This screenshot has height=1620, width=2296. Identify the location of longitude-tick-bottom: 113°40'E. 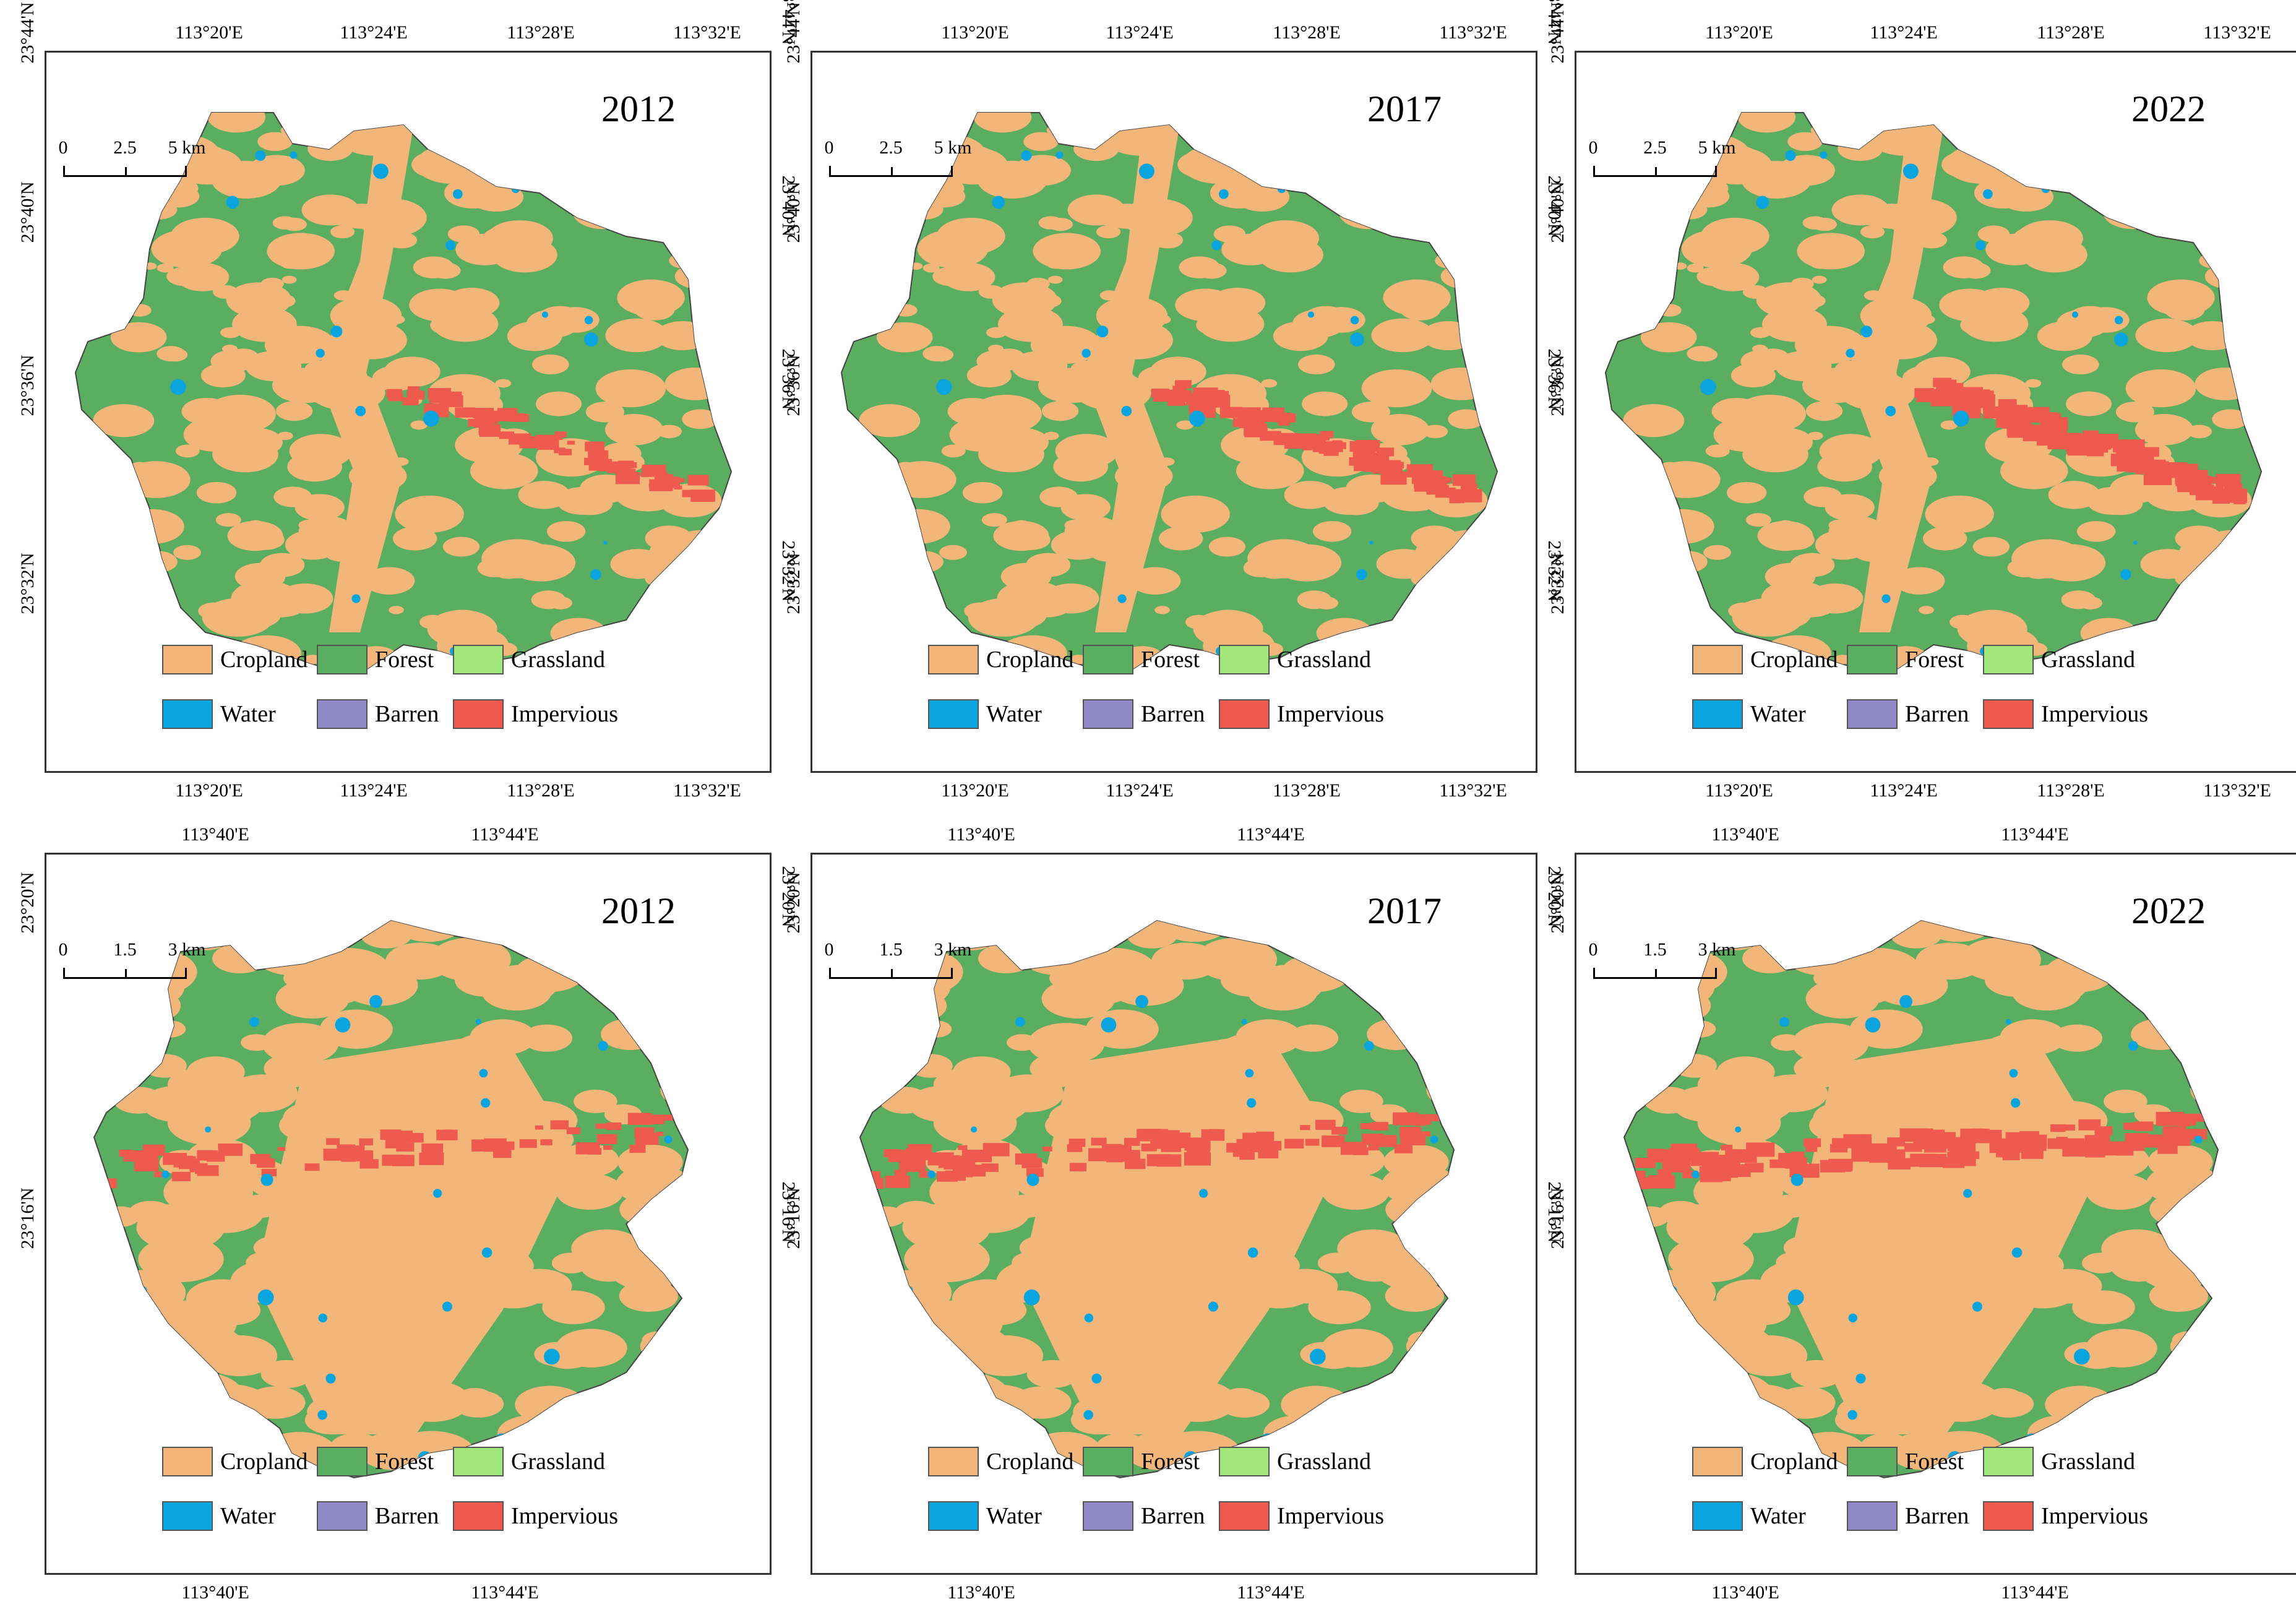
(981, 1592).